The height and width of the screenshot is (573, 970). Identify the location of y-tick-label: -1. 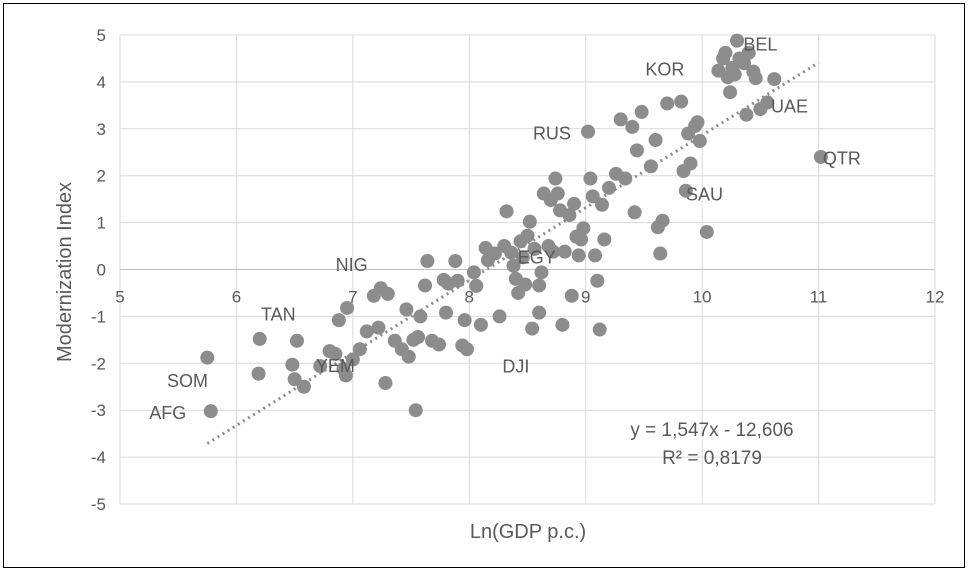
(98, 316).